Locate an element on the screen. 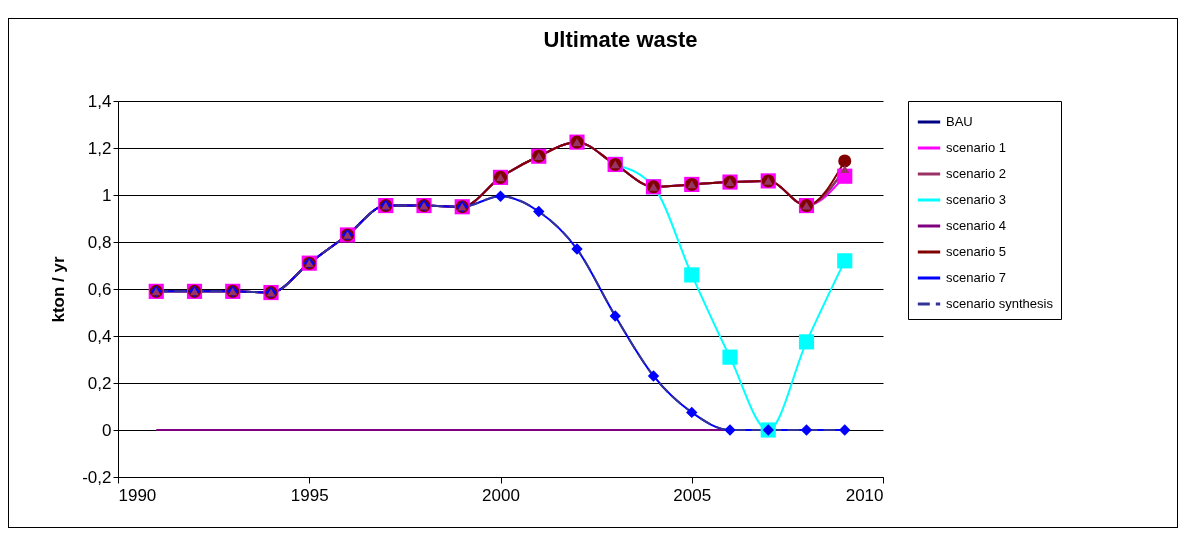  y-tick-label: 0,4 is located at coordinates (99, 336).